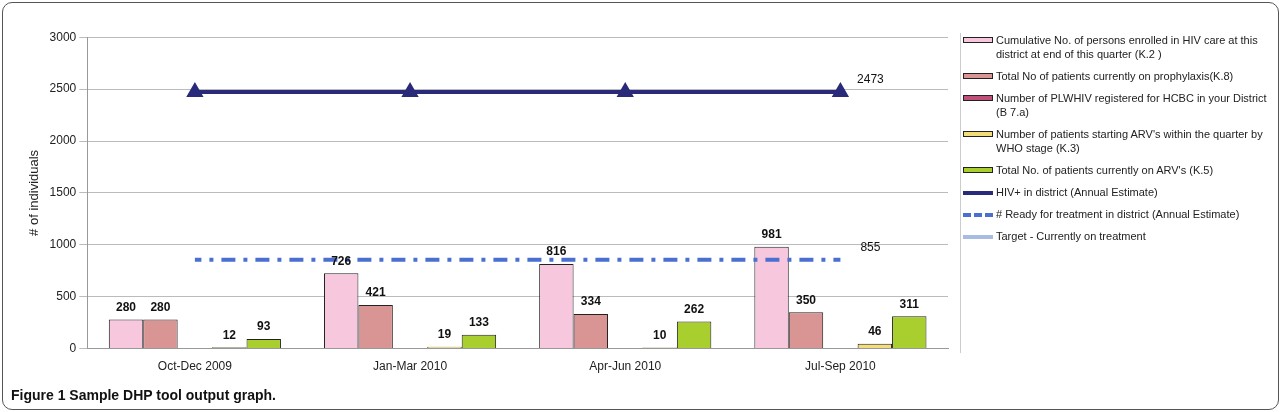  What do you see at coordinates (1105, 170) in the screenshot?
I see `legend-label: Total No. of patients currently on ARV's (K.5)` at bounding box center [1105, 170].